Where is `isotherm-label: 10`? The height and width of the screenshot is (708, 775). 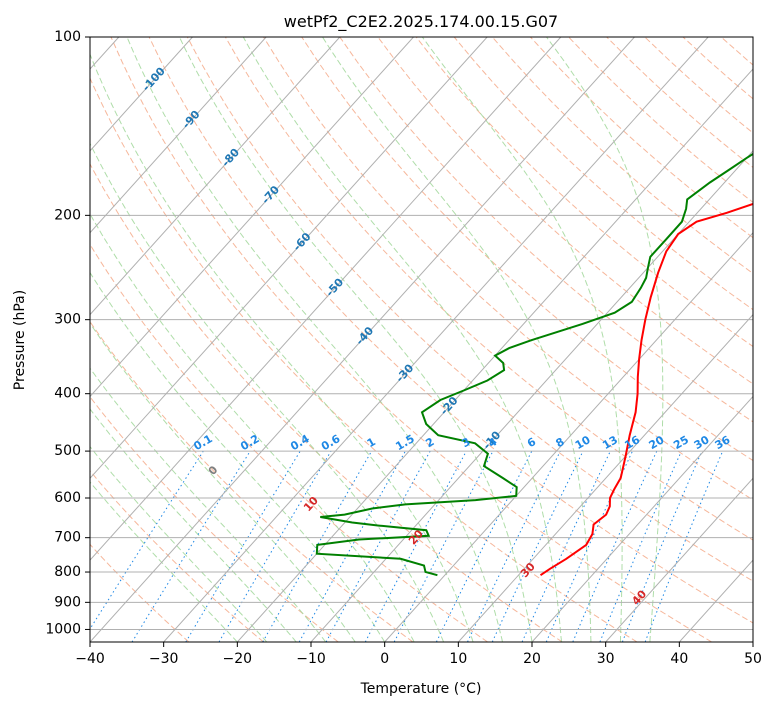
isotherm-label: 10 is located at coordinates (311, 504).